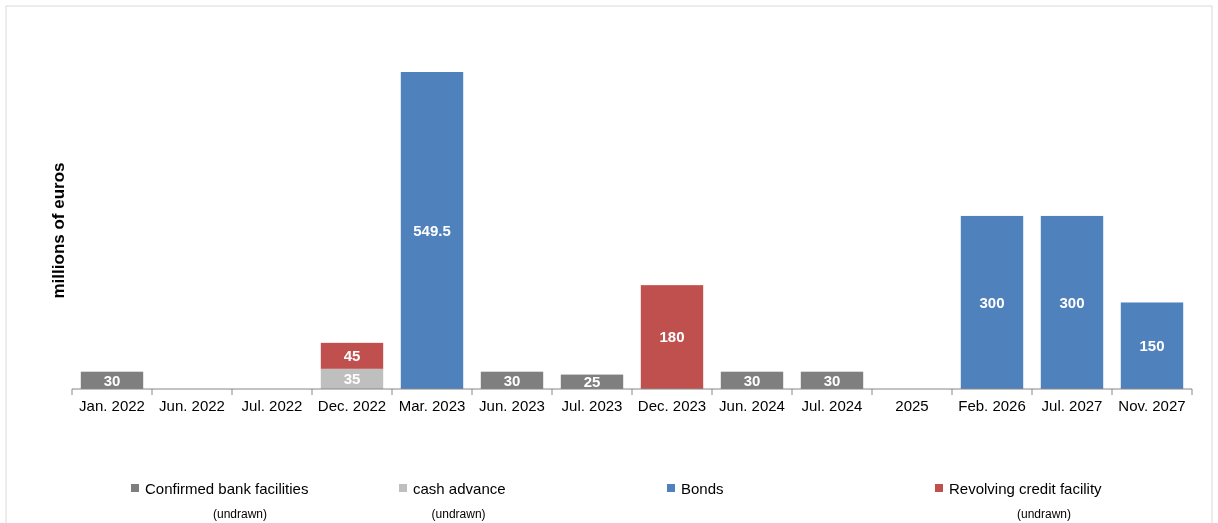  Describe the element at coordinates (832, 405) in the screenshot. I see `x-tick-label: Jul. 2024` at that location.